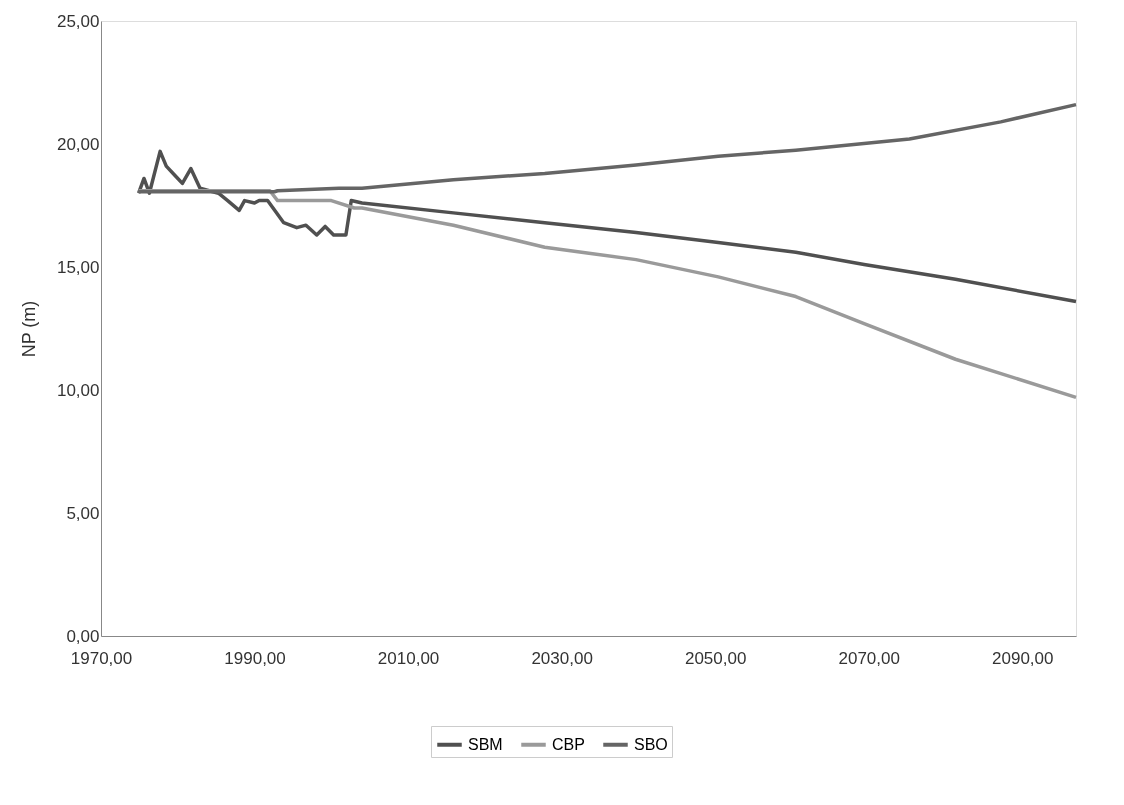 Image resolution: width=1124 pixels, height=805 pixels. I want to click on legend-label: SBM, so click(485, 744).